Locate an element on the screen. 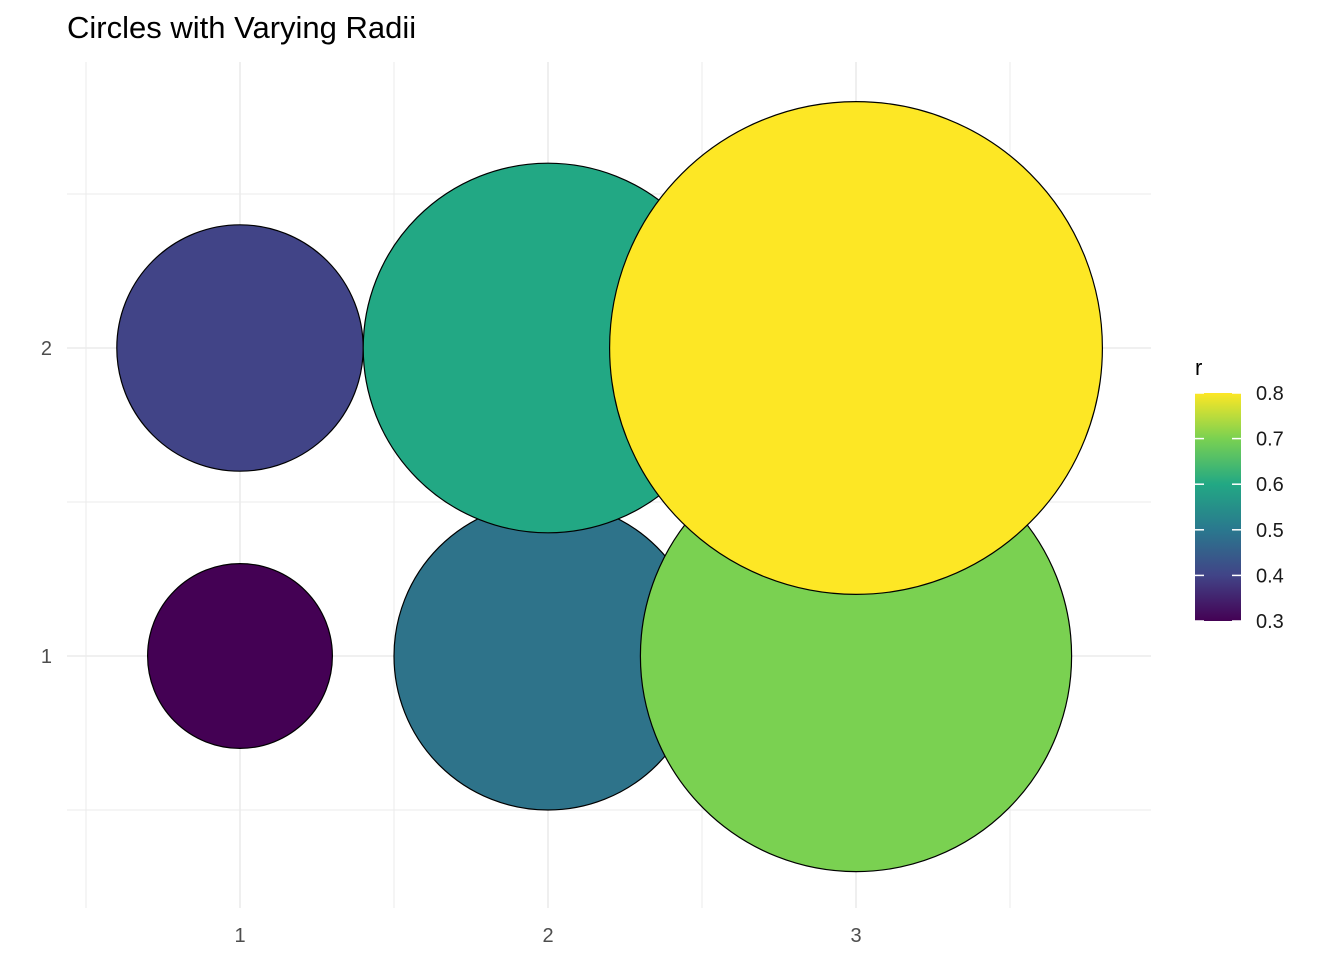 The width and height of the screenshot is (1344, 960). legend-tick-label: 0.3 is located at coordinates (1270, 622).